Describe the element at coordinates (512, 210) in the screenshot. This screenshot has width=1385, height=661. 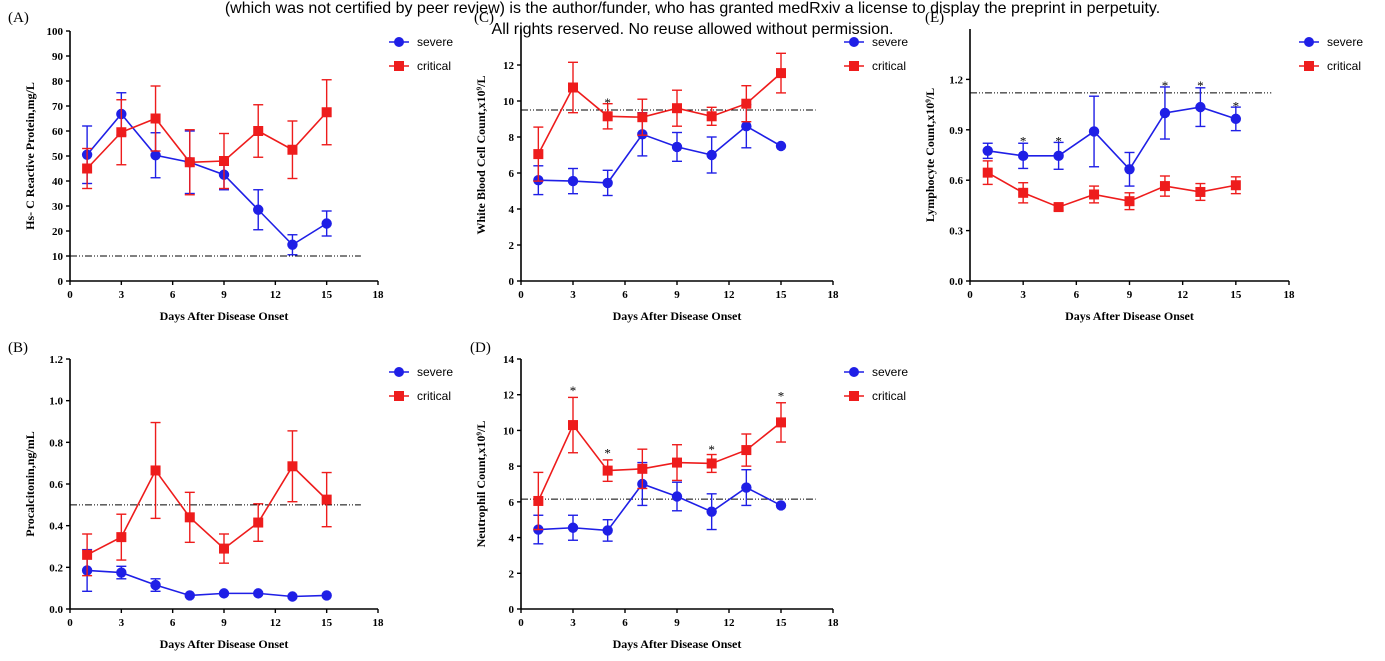
I see `y-tick-label: 4` at that location.